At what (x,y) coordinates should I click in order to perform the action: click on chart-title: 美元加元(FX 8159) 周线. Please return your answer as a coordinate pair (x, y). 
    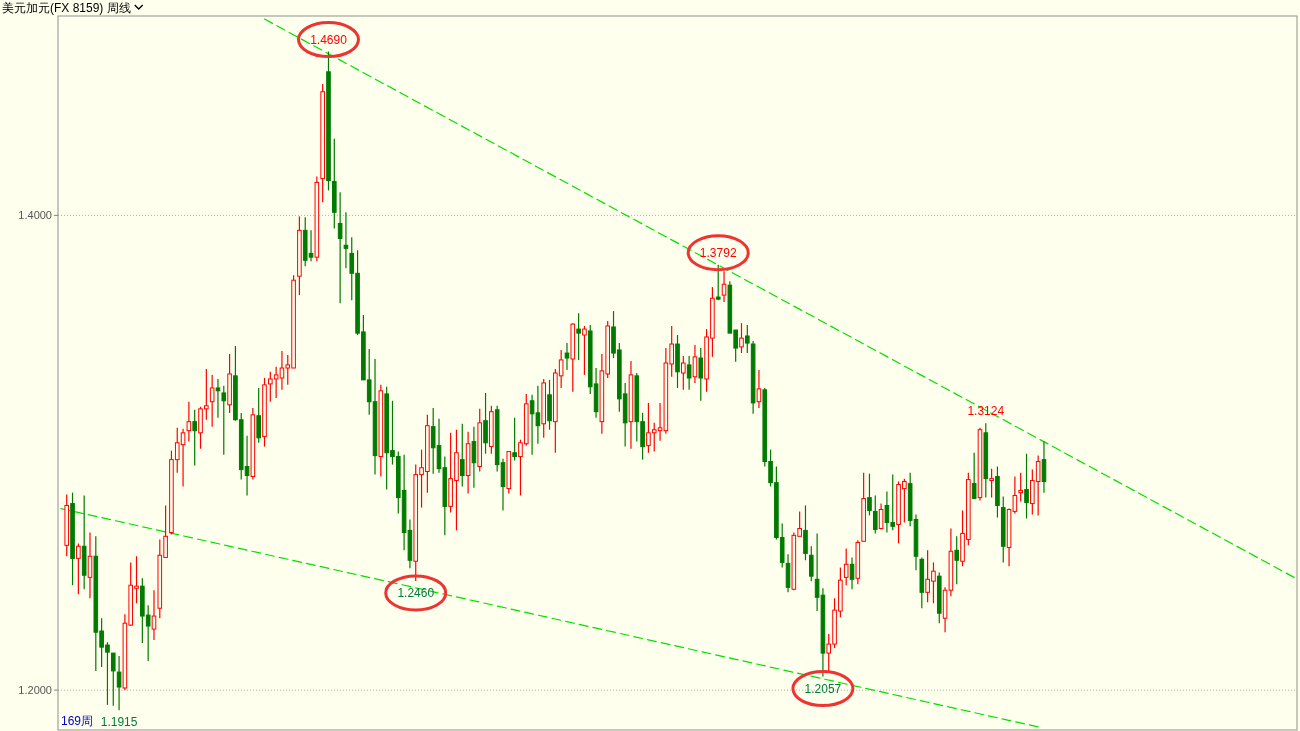
    Looking at the image, I should click on (66, 8).